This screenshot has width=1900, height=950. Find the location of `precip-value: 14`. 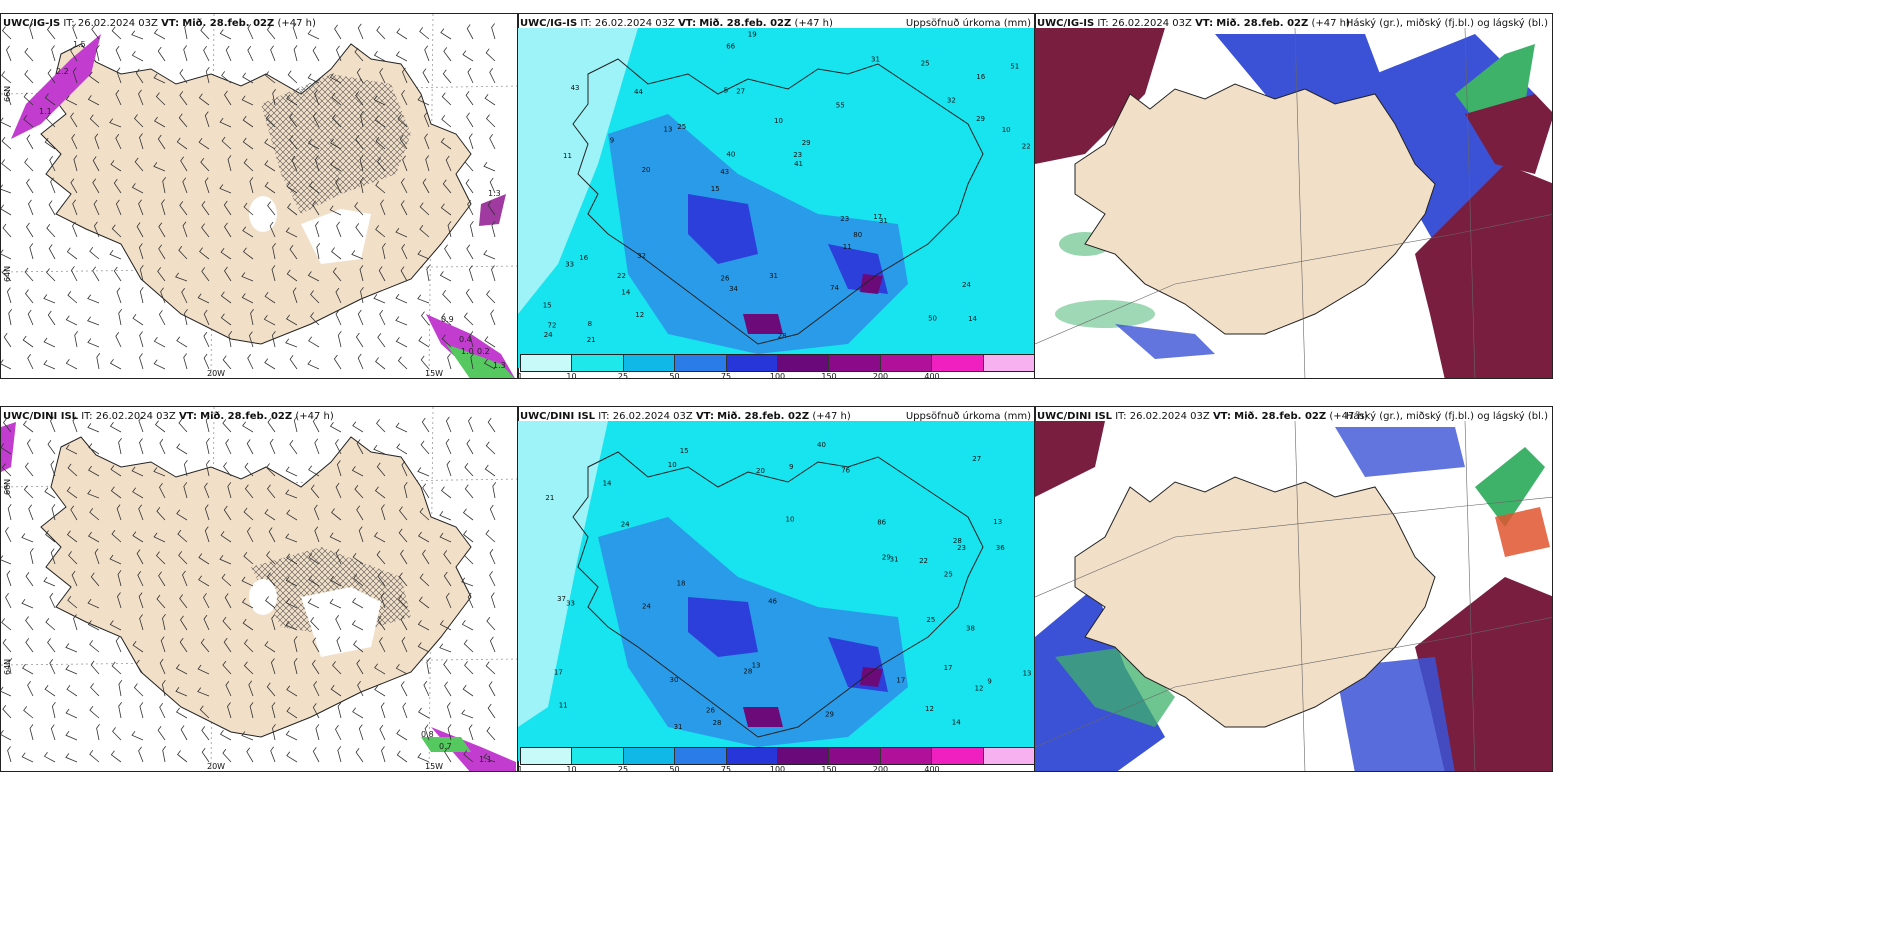

precip-value: 14 is located at coordinates (607, 484).